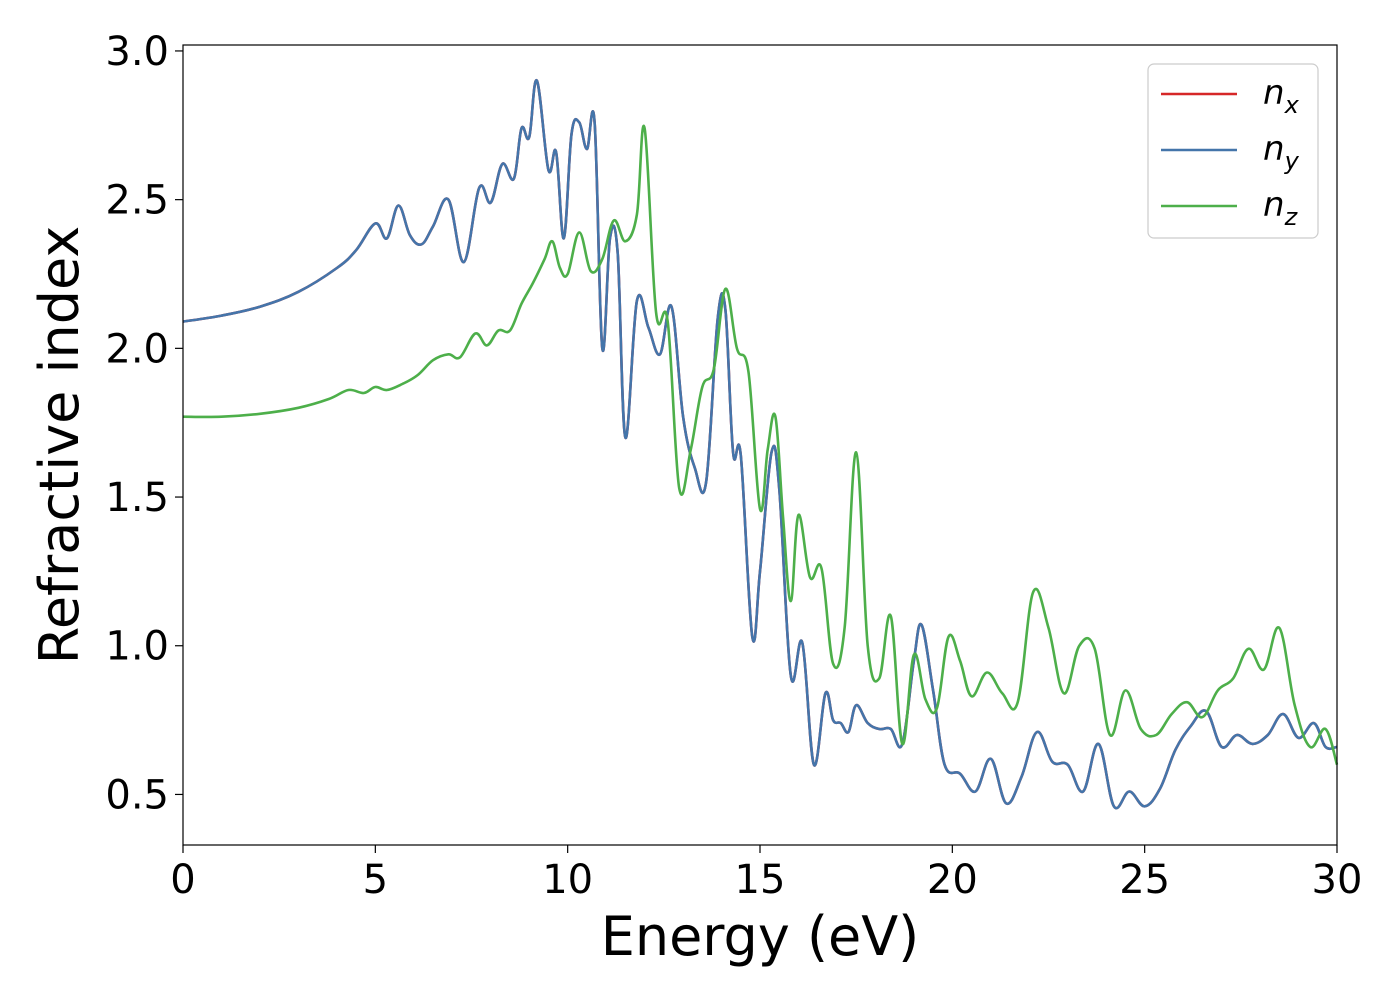 This screenshot has width=1400, height=1000. I want to click on legend-label-nz: nz, so click(1281, 208).